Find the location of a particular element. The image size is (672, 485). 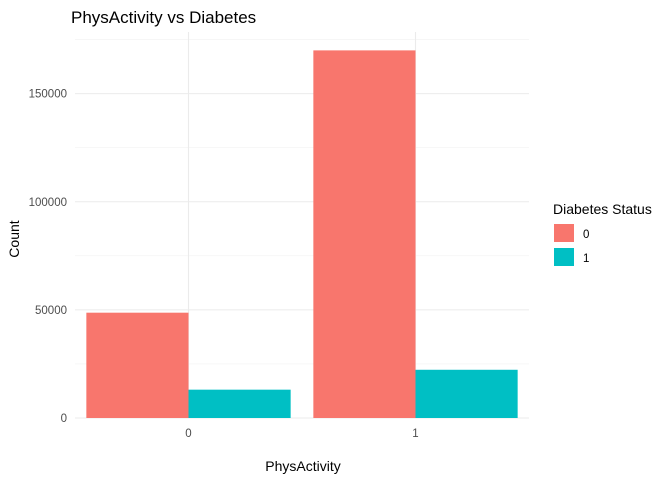

y-tick-label: 0 is located at coordinates (64, 419).